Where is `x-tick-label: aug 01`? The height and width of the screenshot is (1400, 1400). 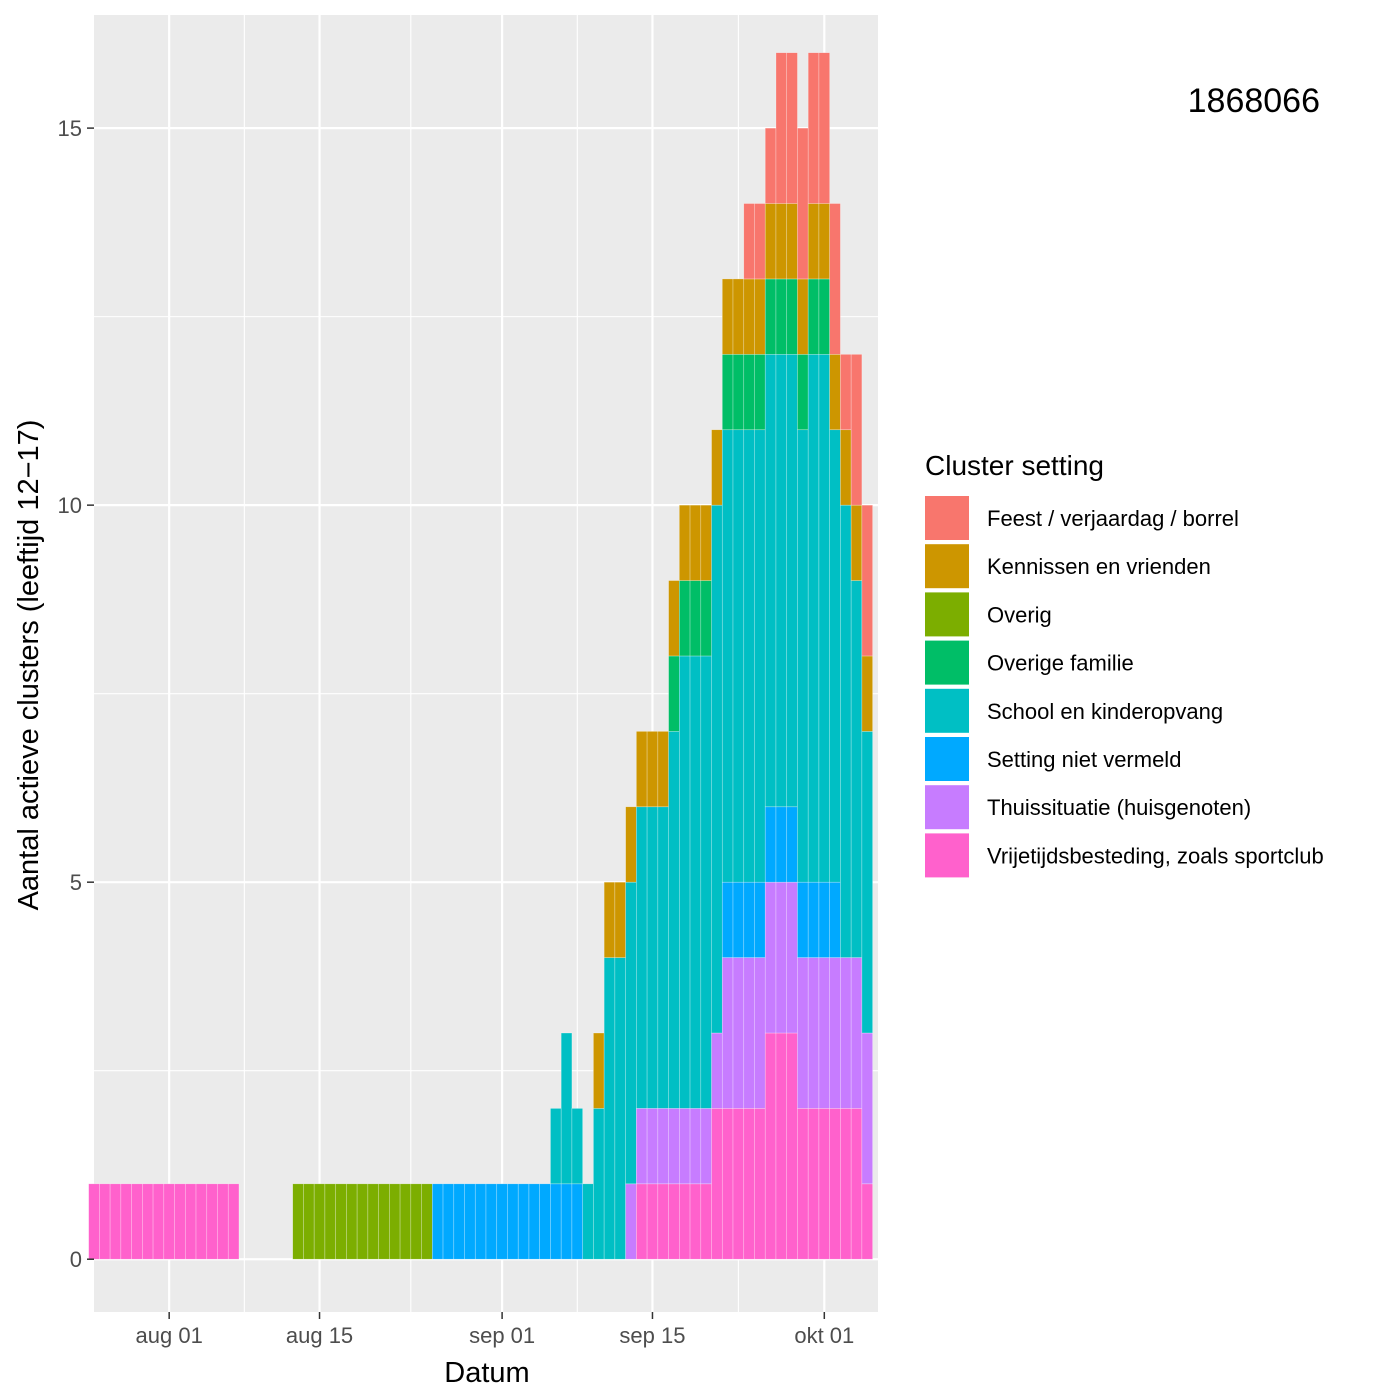 x-tick-label: aug 01 is located at coordinates (169, 1335).